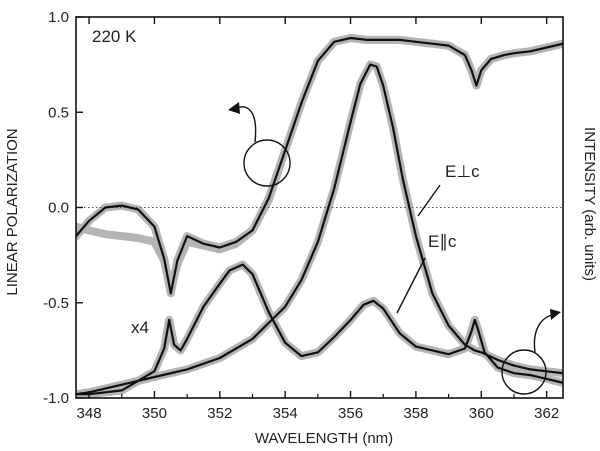  What do you see at coordinates (234, 108) in the screenshot?
I see `left-arrowhead-icon` at bounding box center [234, 108].